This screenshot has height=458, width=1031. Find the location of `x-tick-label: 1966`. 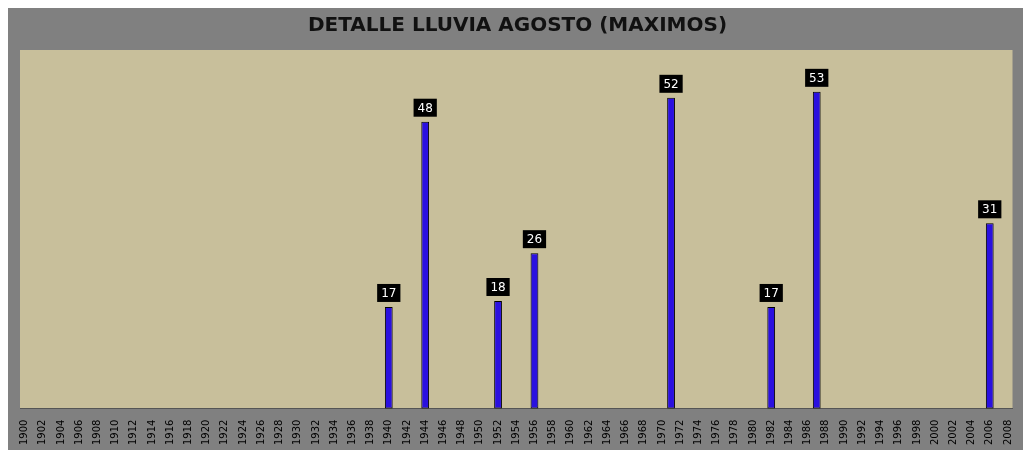

x-tick-label: 1966 is located at coordinates (625, 432).